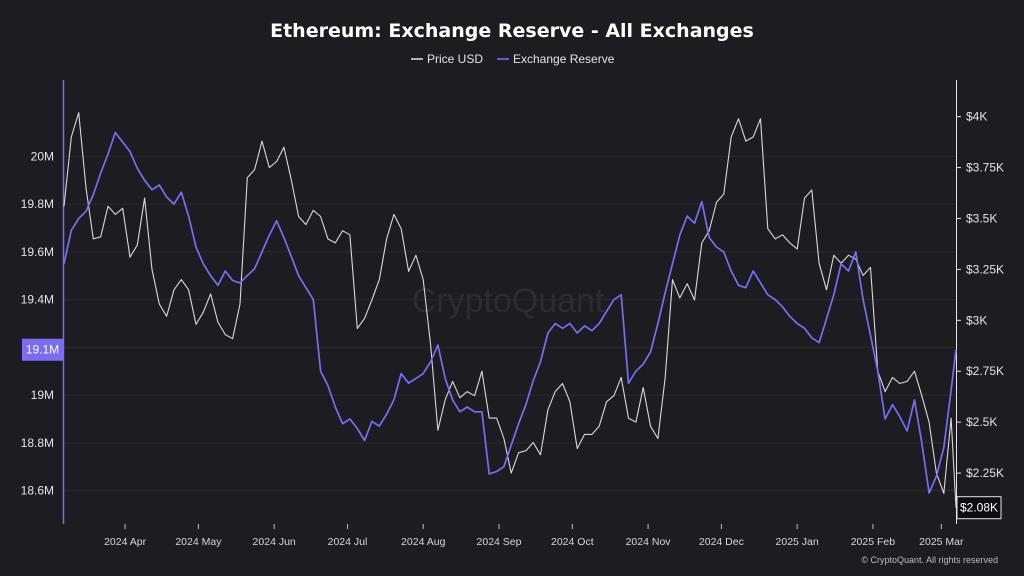 This screenshot has width=1024, height=576. I want to click on y-right-tick-label: $3.5K, so click(981, 218).